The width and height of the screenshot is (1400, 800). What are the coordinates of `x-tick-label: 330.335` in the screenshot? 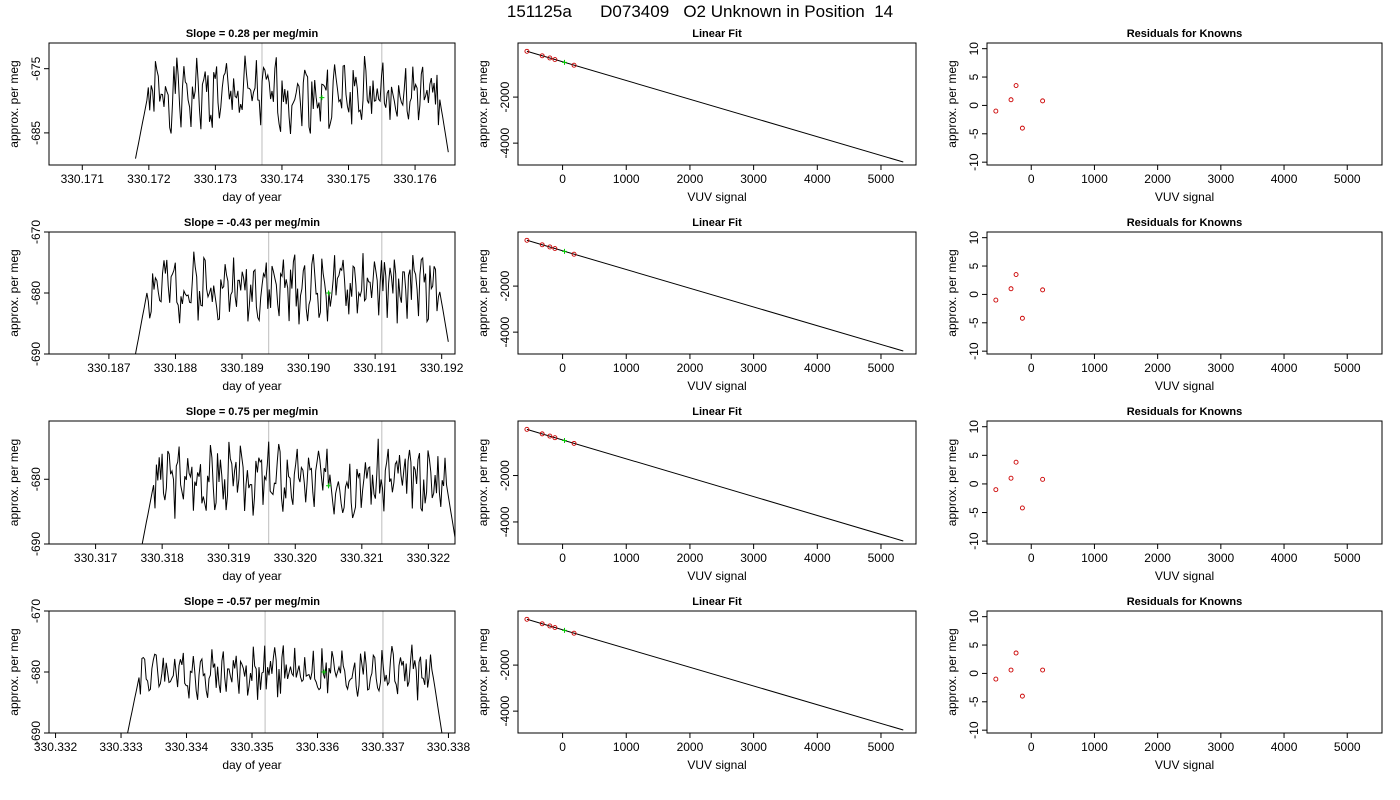 It's located at (252, 747).